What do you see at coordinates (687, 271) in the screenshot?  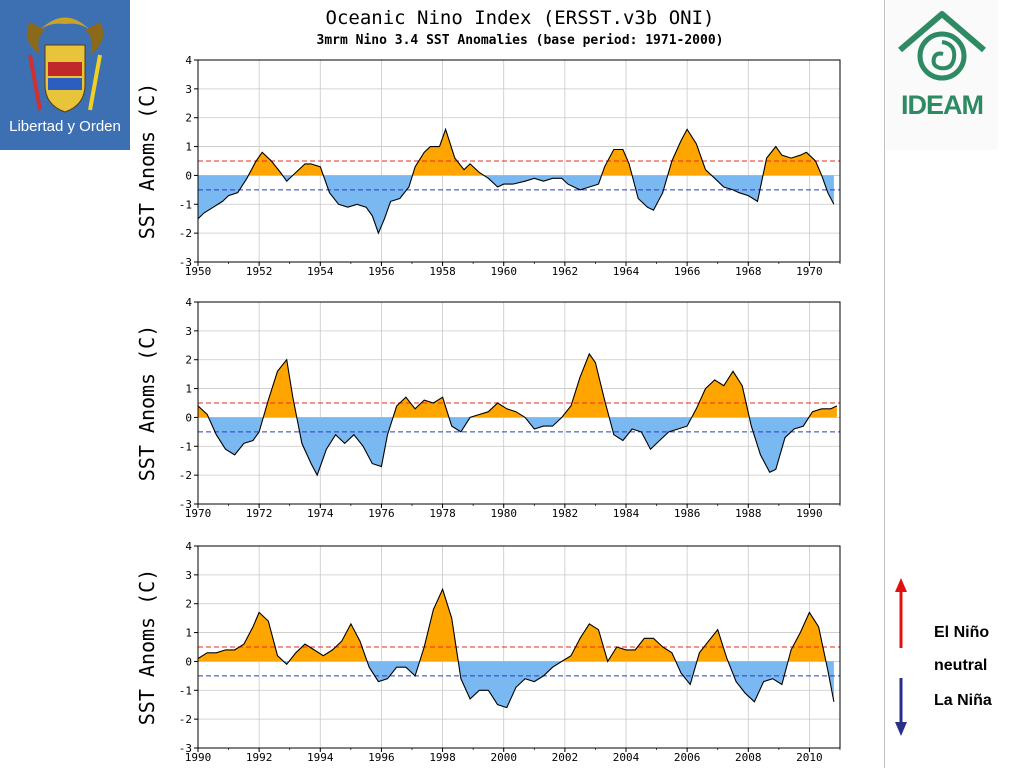 I see `x-tick-label: 1966` at bounding box center [687, 271].